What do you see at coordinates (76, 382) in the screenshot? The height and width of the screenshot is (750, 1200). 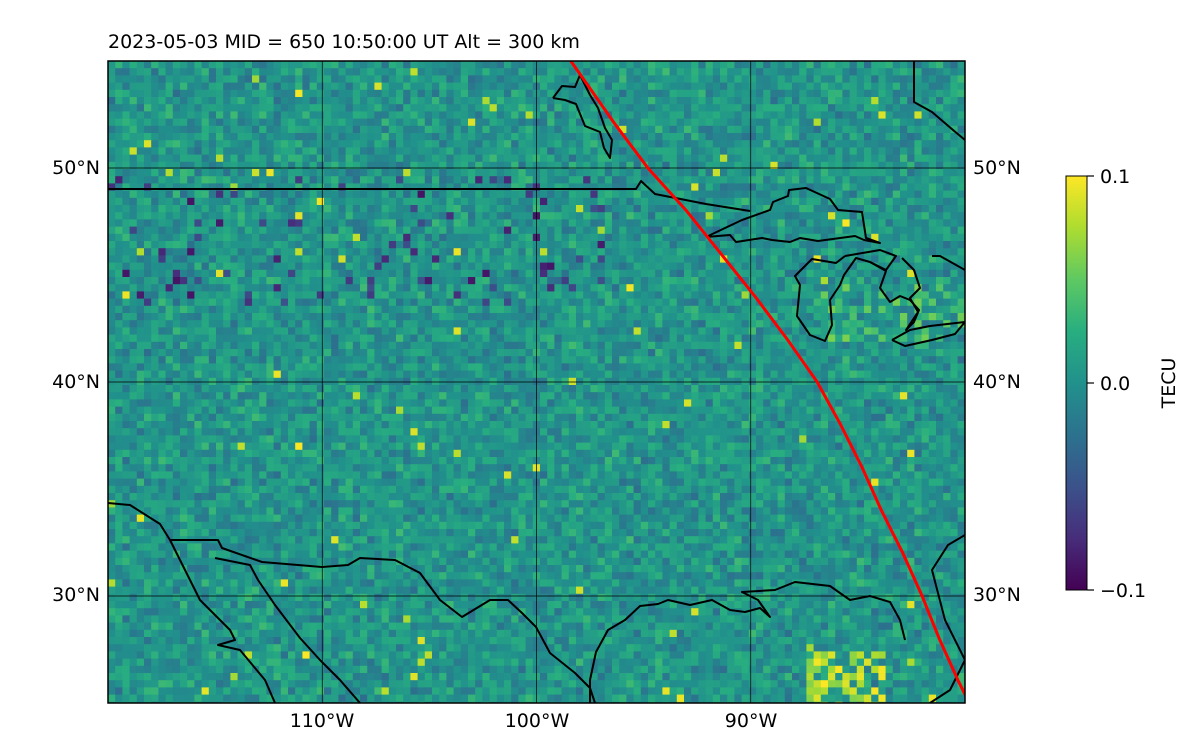 I see `lat-tick-label-left: 40°N` at bounding box center [76, 382].